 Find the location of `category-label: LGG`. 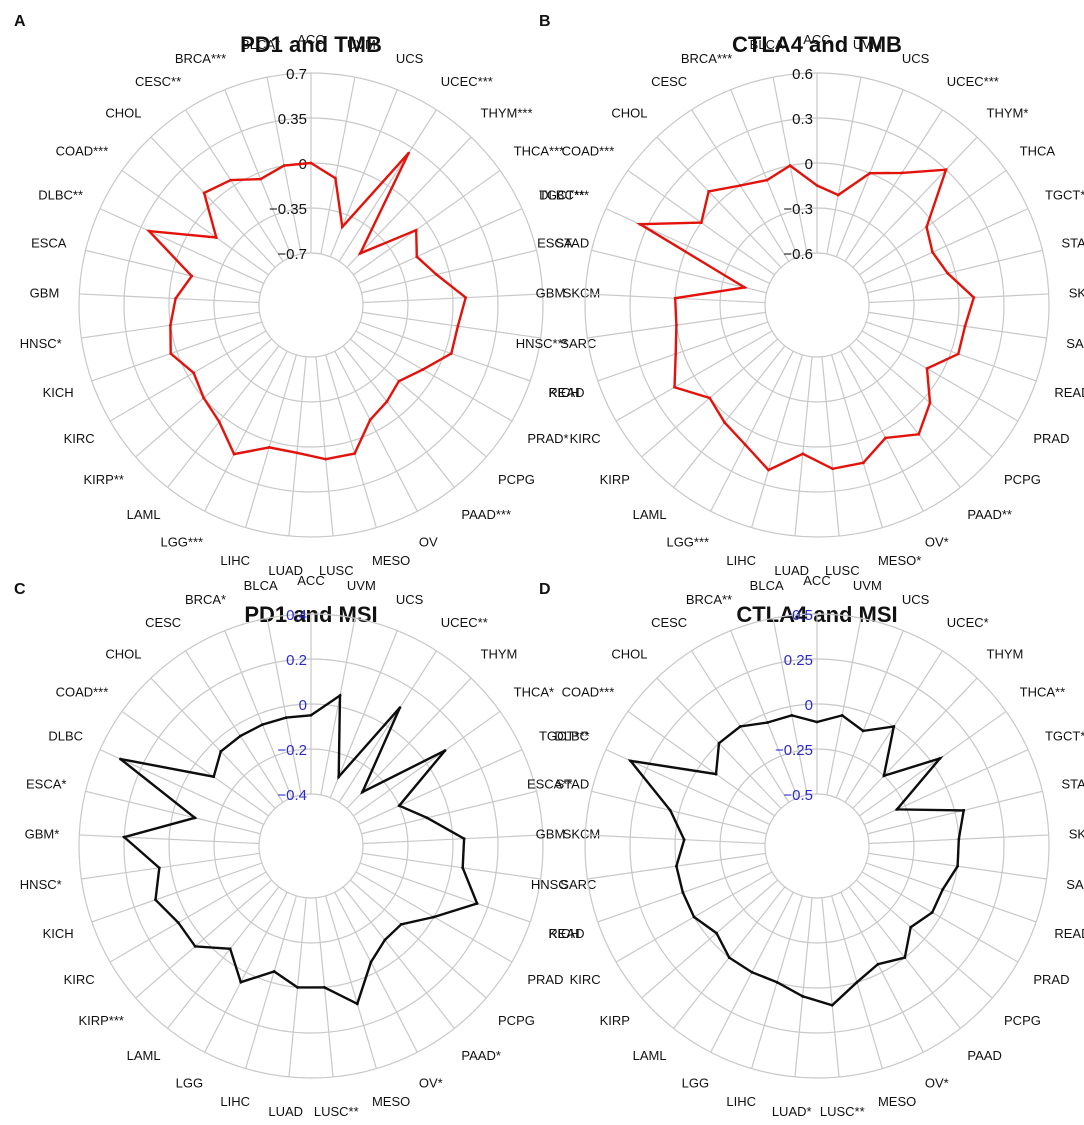

category-label: LGG is located at coordinates (189, 1082).